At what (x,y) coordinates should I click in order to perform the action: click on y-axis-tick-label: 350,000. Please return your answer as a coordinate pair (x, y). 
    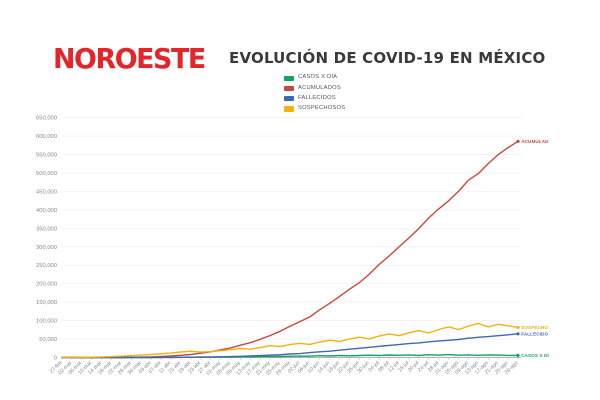
    Looking at the image, I should click on (46, 229).